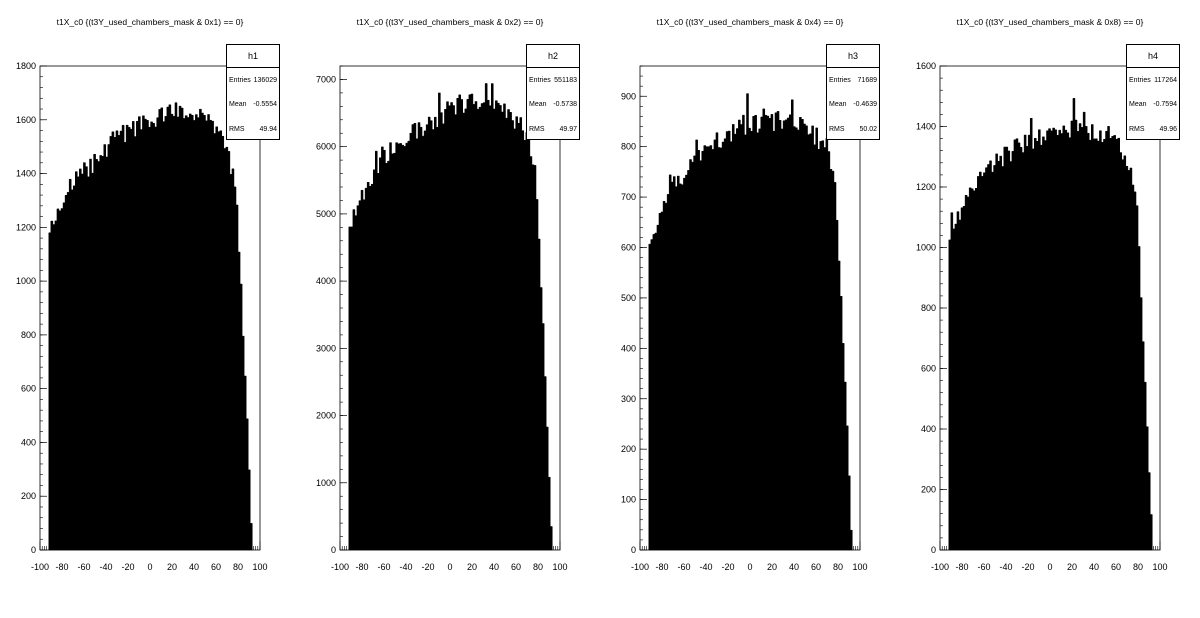 The width and height of the screenshot is (1200, 618). I want to click on stats-box: h4 Entries 117264 Mean -0.7594 RMS 49.96, so click(1153, 92).